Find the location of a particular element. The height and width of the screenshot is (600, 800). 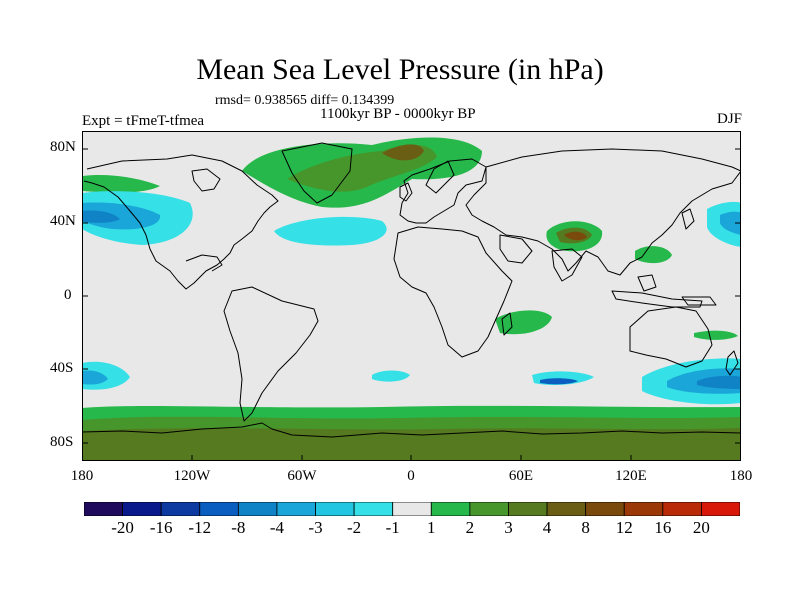

colorbar-label: -4 is located at coordinates (277, 527).